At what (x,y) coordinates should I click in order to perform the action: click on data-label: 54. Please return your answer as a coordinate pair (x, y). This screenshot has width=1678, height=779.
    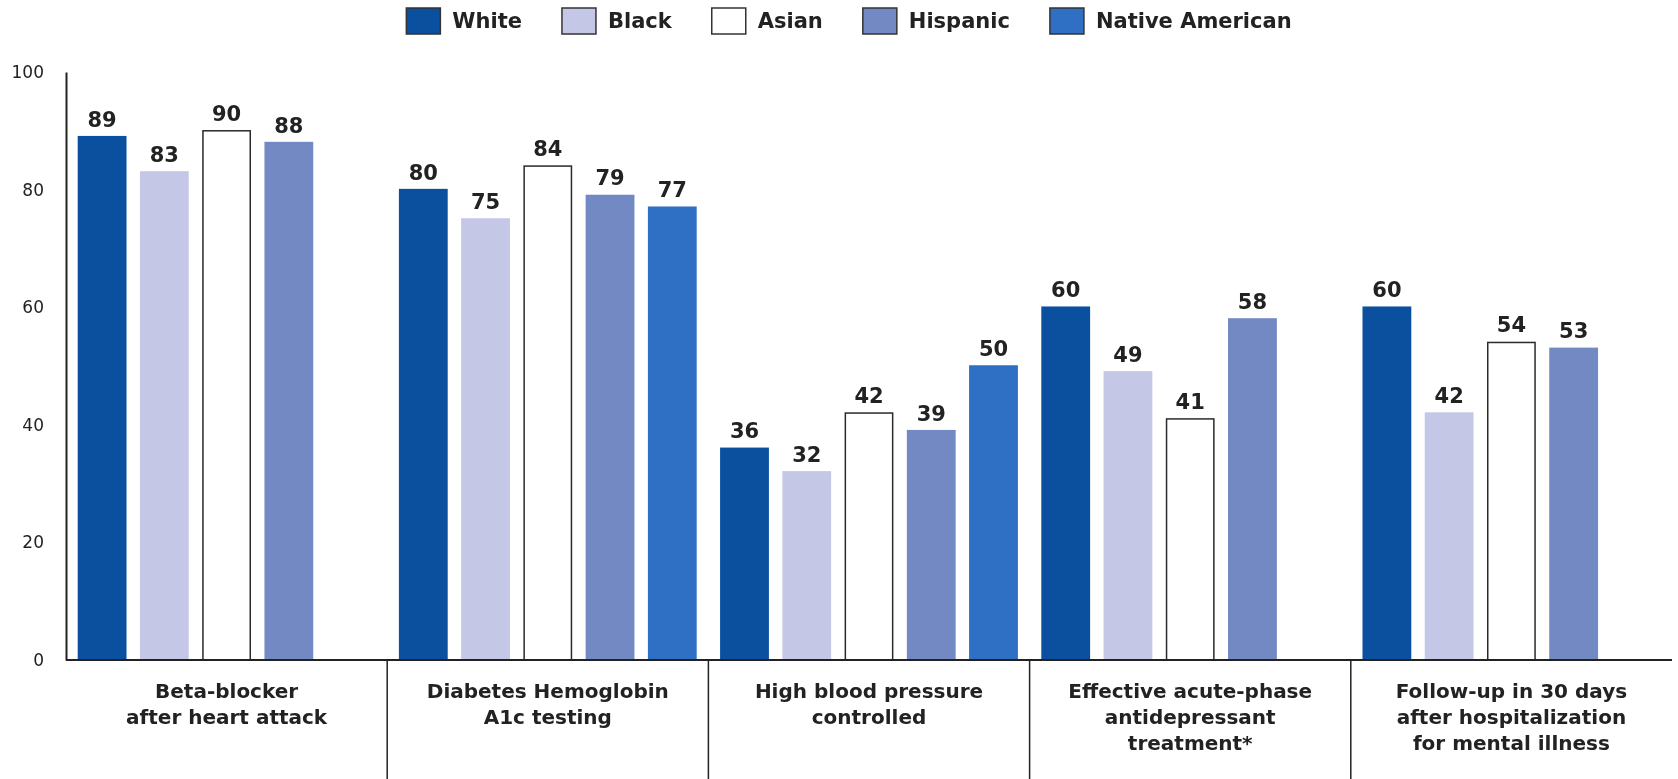
    Looking at the image, I should click on (1511, 325).